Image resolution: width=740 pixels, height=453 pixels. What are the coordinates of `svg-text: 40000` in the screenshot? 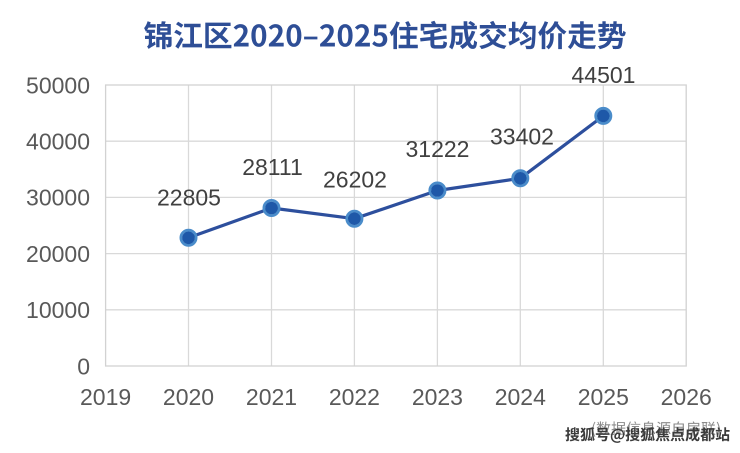 It's located at (58, 142).